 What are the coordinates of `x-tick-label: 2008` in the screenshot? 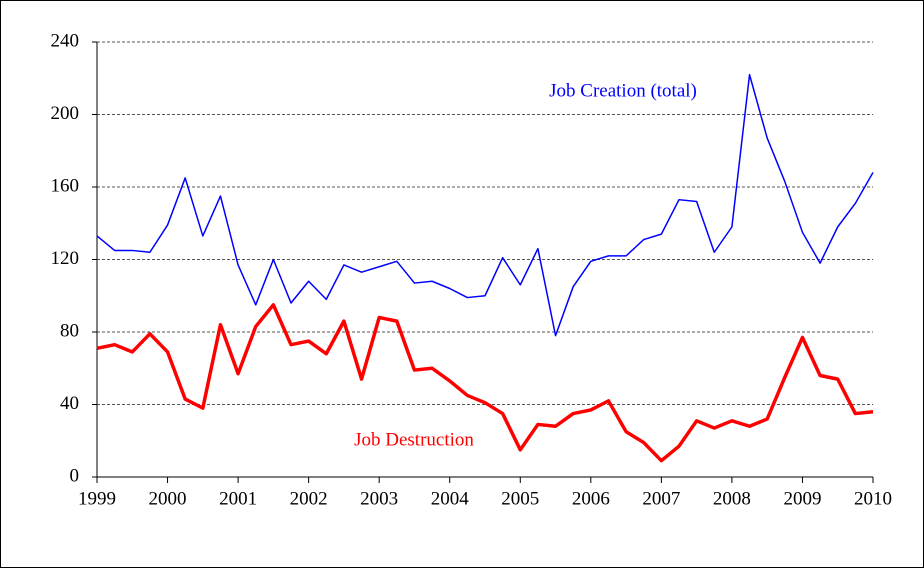 It's located at (732, 498).